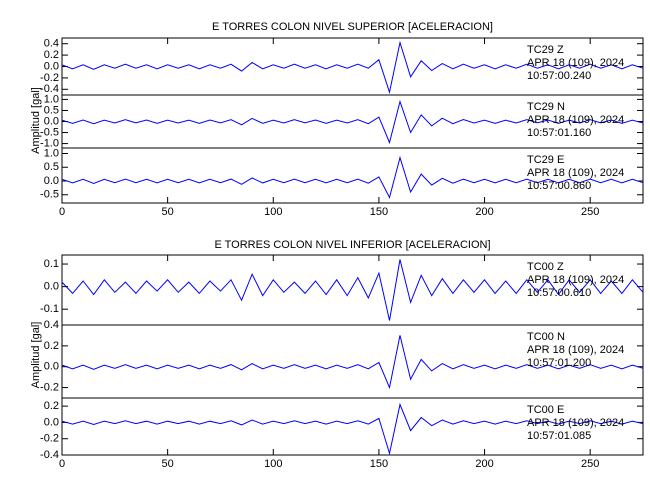 The width and height of the screenshot is (650, 500). I want to click on time-label: 10:57:00.860, so click(559, 186).